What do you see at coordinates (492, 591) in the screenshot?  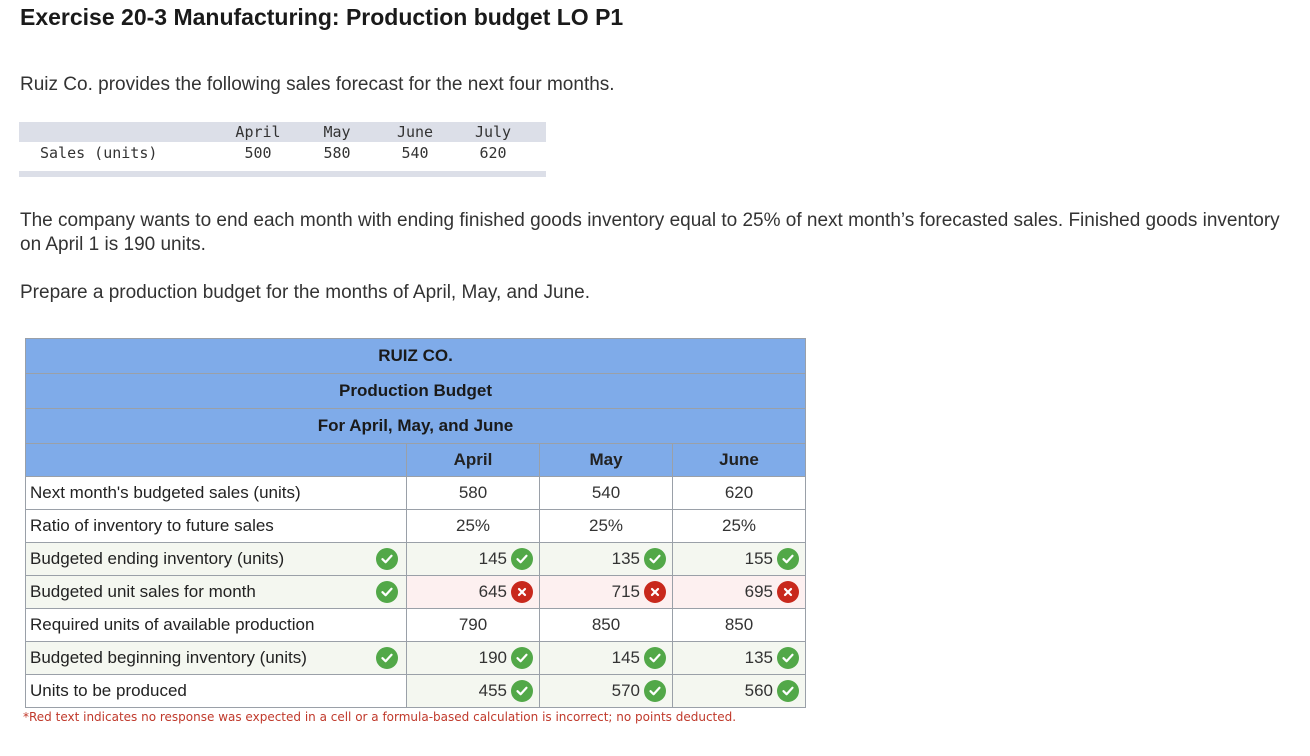 I see `cell-value: 645` at bounding box center [492, 591].